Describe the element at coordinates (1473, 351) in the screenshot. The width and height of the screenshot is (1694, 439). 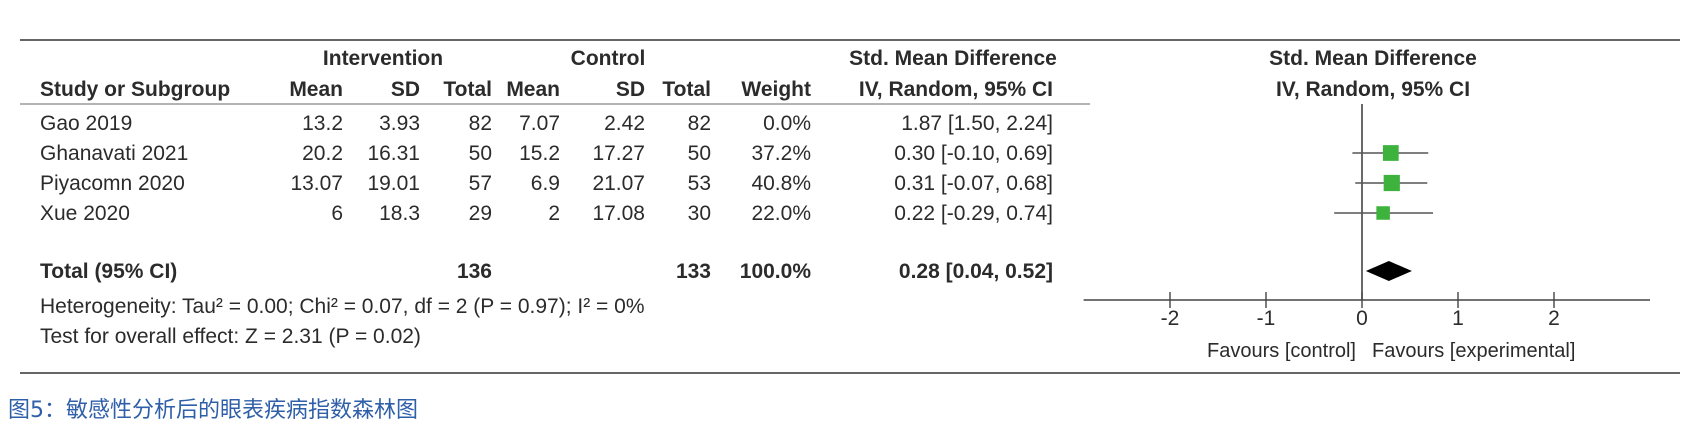
I see `favours-experimental-label: Favours [experimental]` at that location.